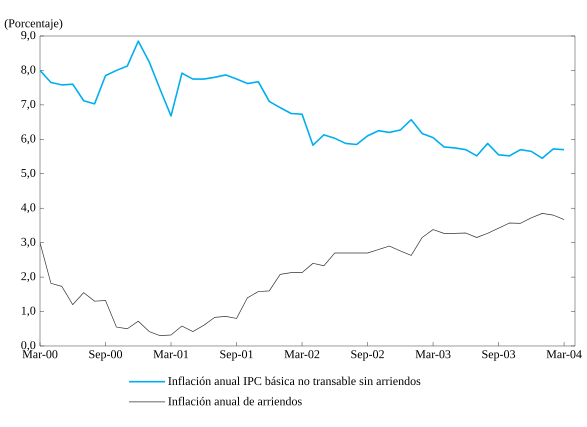  What do you see at coordinates (33, 24) in the screenshot?
I see `y-axis-title: (Porcentaje)` at bounding box center [33, 24].